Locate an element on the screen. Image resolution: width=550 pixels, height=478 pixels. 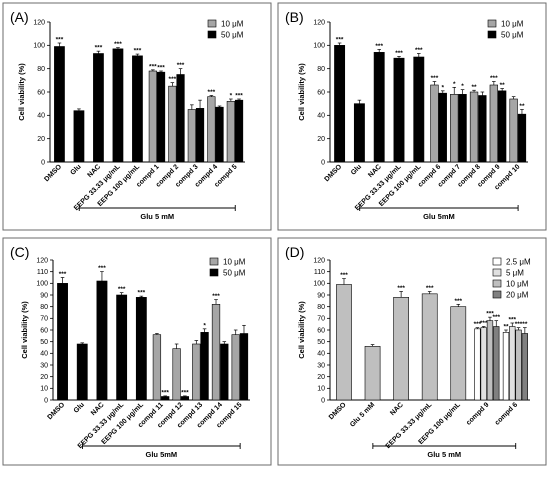
x-tick-label: compd 9 is located at coordinates (477, 413).